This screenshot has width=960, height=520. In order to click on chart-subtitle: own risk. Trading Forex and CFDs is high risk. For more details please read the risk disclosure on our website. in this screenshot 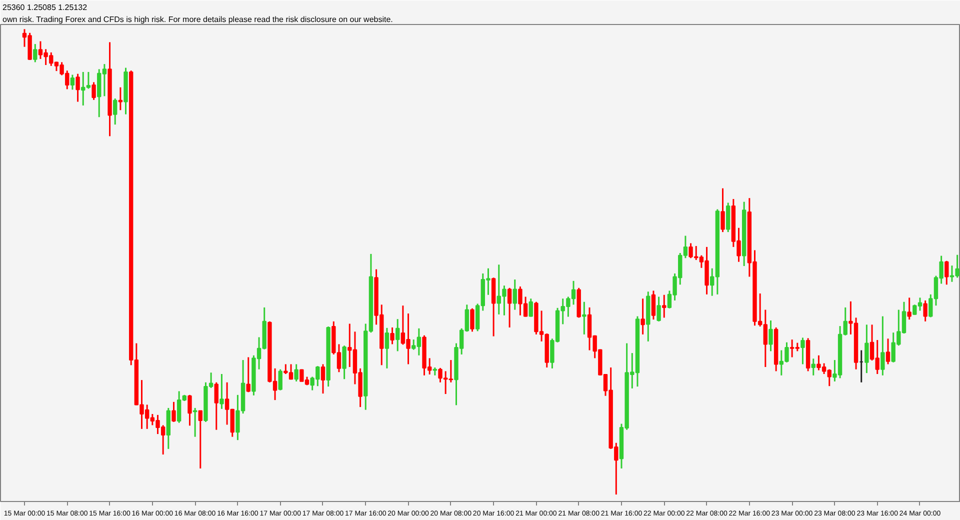, I will do `click(197, 19)`.